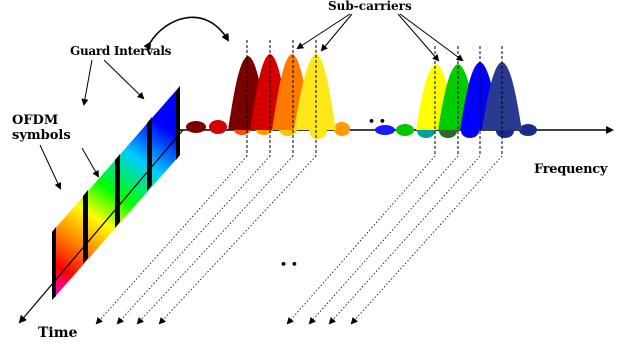  What do you see at coordinates (58, 333) in the screenshot?
I see `time-axis-label: Time` at bounding box center [58, 333].